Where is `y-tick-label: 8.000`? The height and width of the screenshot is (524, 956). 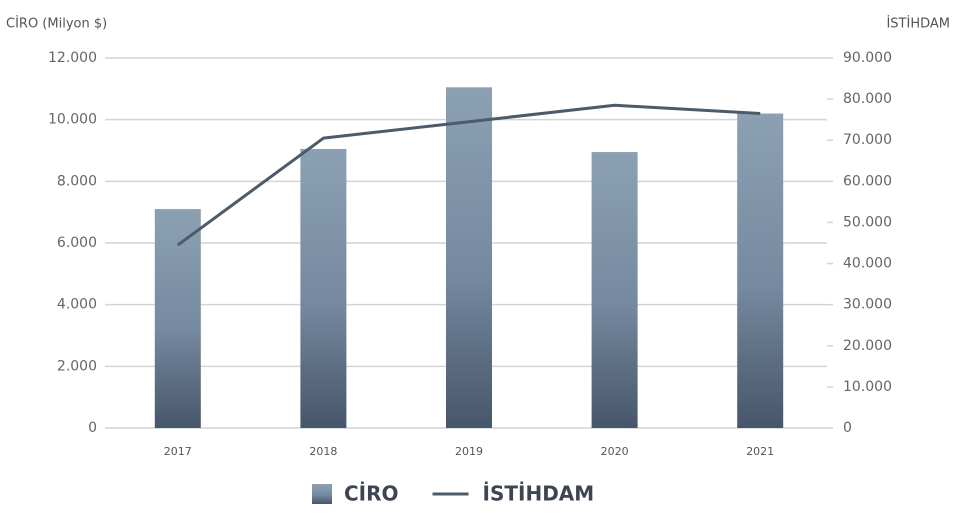 y-tick-label: 8.000 is located at coordinates (77, 181).